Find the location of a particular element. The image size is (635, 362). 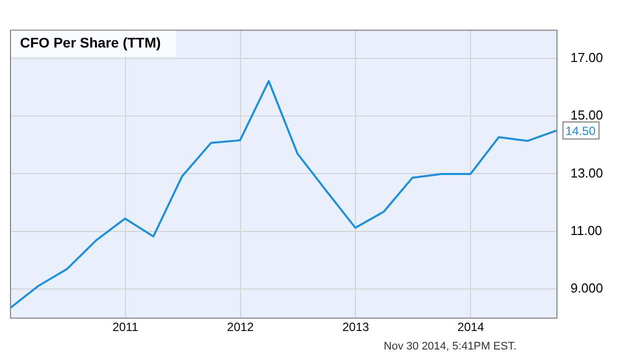

y-tick-label: 11.00 is located at coordinates (586, 230).